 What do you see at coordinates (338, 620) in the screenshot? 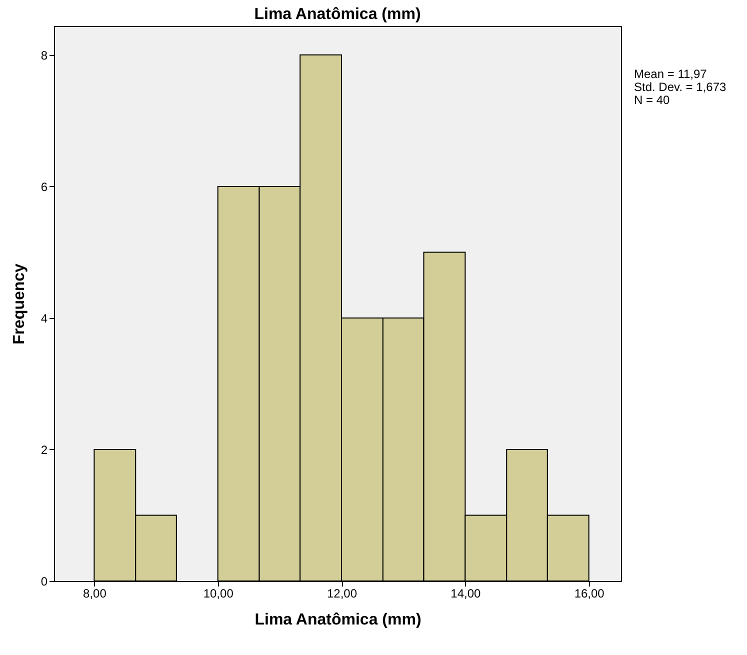
I see `x-axis-title: Lima Anatômica (mm)` at bounding box center [338, 620].